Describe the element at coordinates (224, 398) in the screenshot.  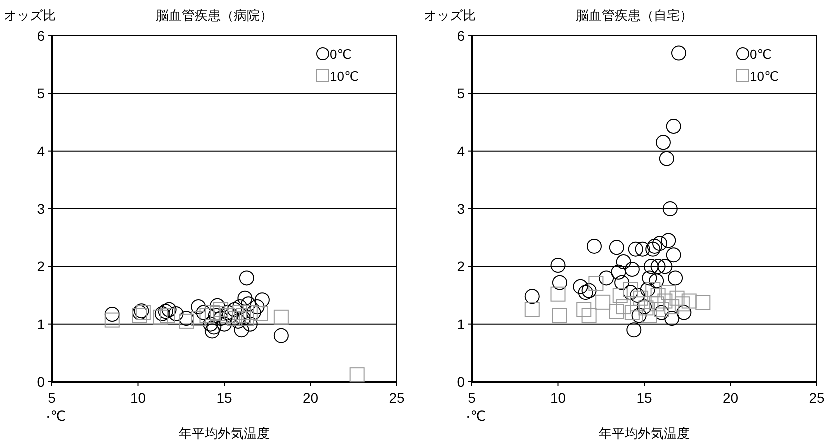
I see `x-tick-label: 15` at that location.